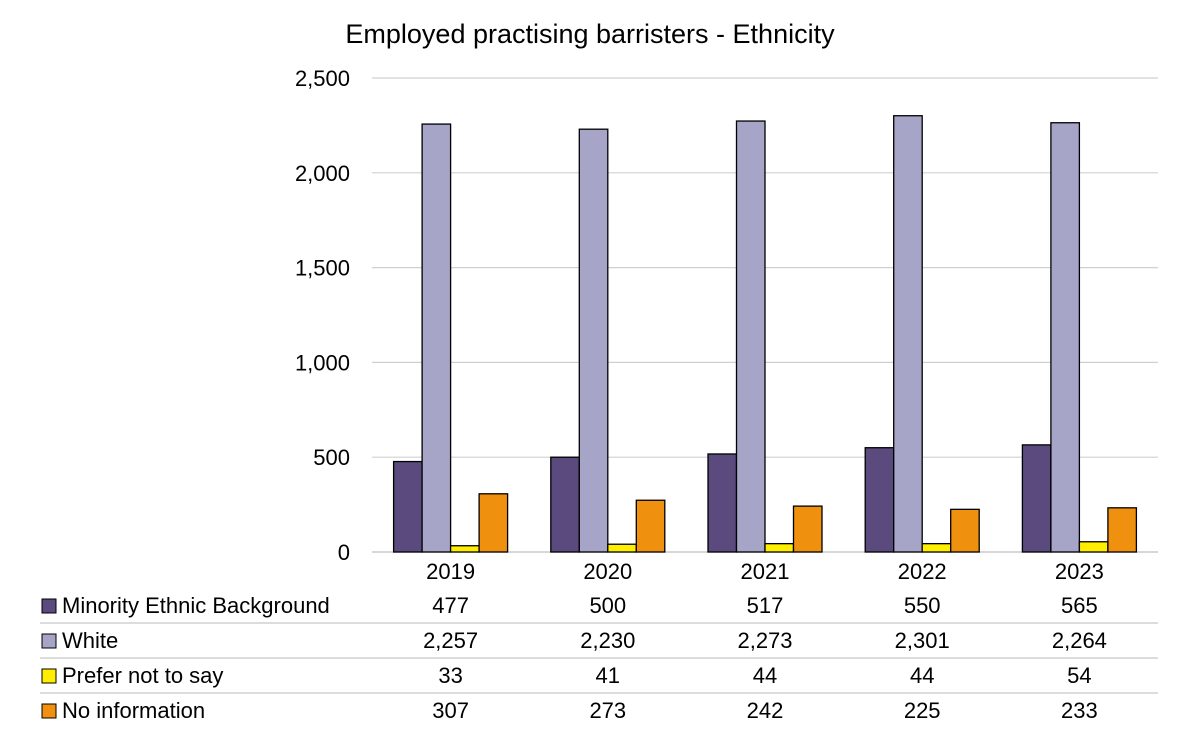 This screenshot has height=738, width=1181. What do you see at coordinates (607, 571) in the screenshot?
I see `x-category-label: 2020` at bounding box center [607, 571].